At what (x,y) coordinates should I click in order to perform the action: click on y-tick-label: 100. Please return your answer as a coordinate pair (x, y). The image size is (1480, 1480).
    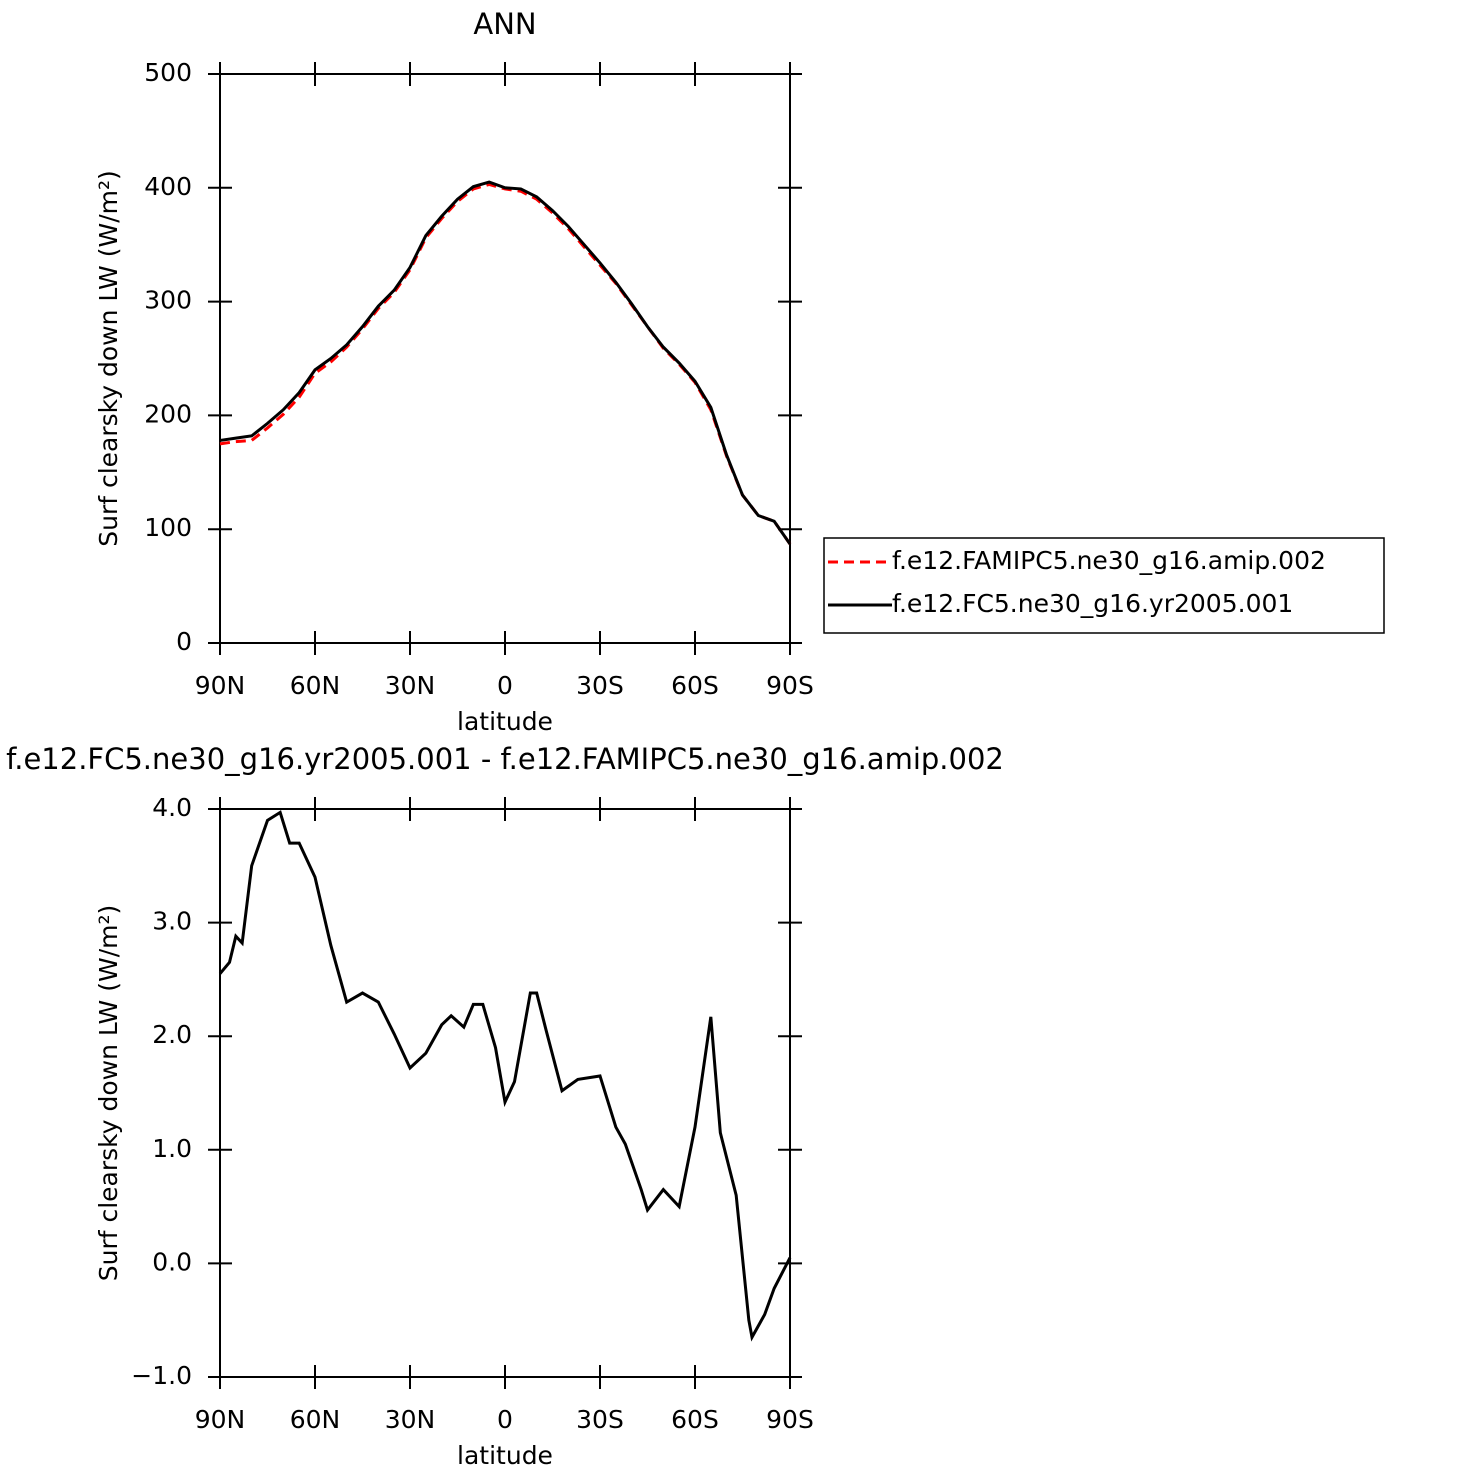
    Looking at the image, I should click on (168, 527).